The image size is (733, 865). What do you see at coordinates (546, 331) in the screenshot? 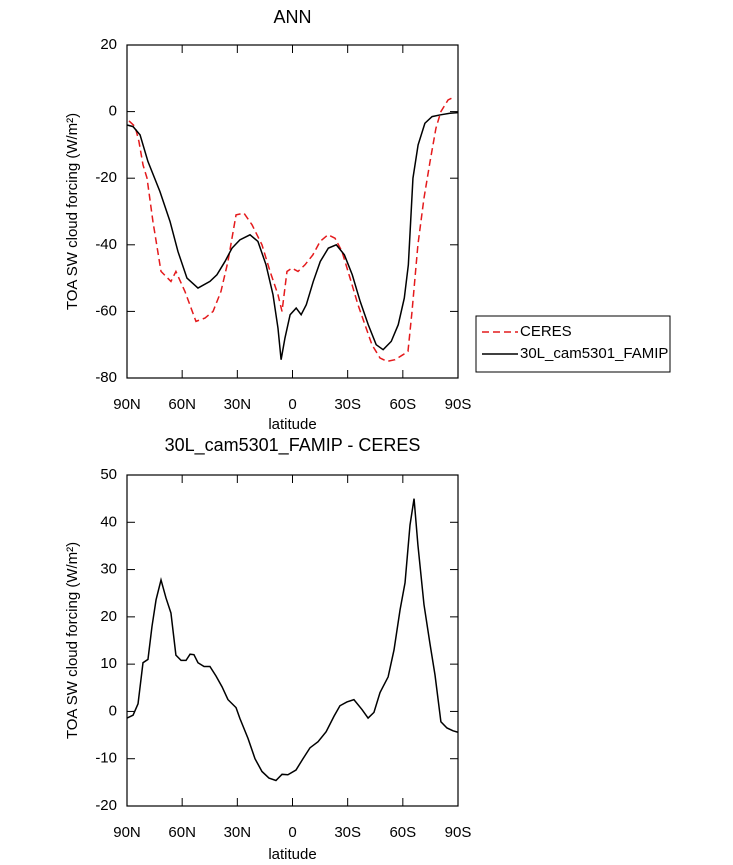
I see `legend-label: CERES` at bounding box center [546, 331].